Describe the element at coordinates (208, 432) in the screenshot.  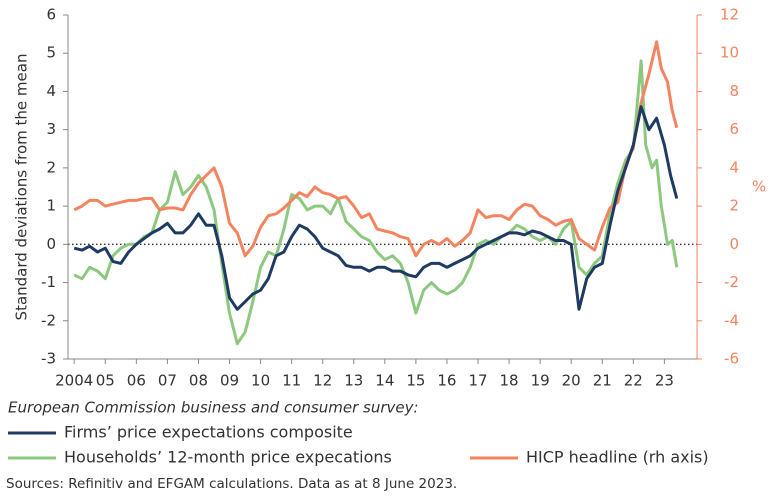
I see `legend-label: Firms’ price expectations composite` at that location.